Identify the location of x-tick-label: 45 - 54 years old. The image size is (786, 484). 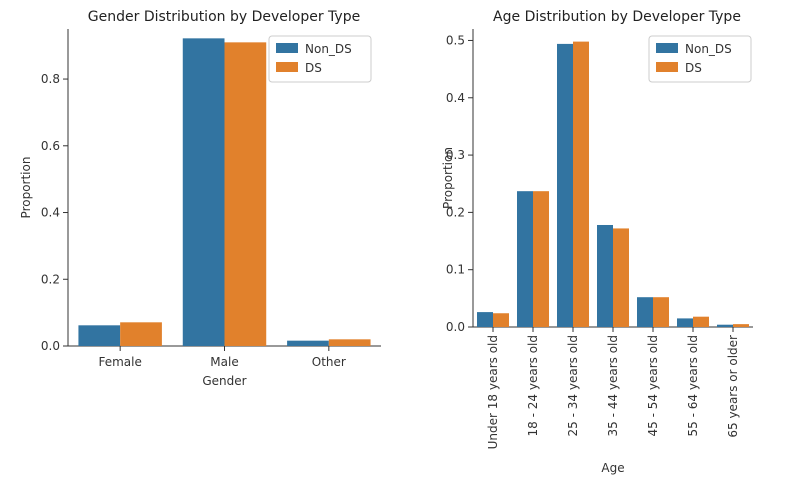
(653, 385).